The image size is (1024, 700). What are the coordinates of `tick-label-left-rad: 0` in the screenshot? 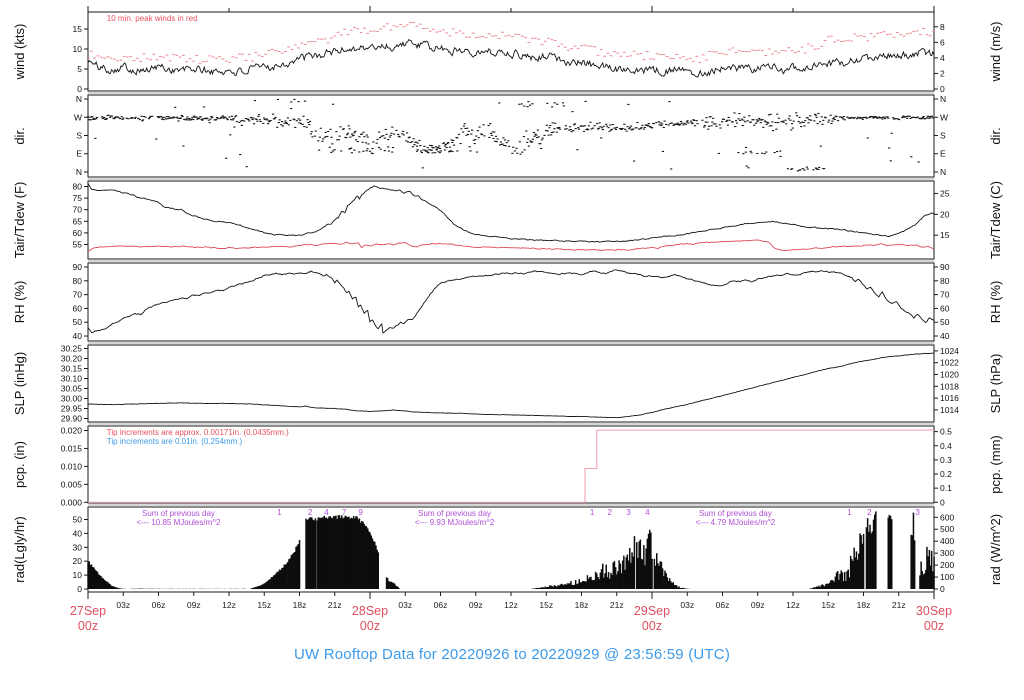 It's located at (79, 589).